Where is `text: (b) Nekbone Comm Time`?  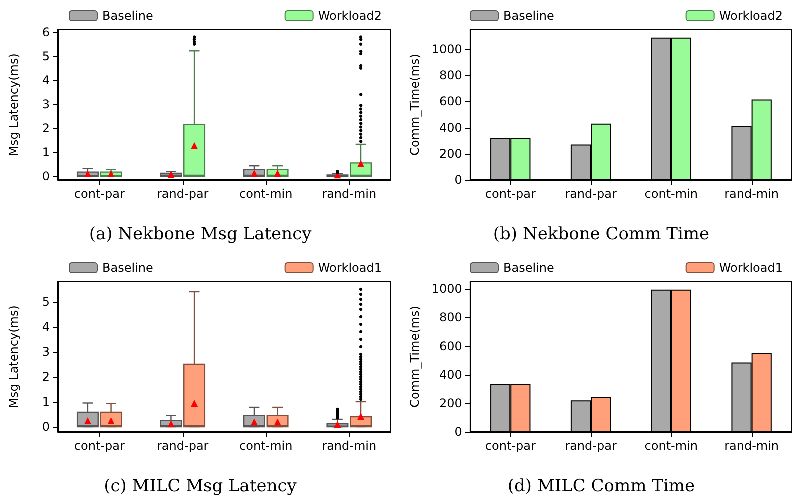 text: (b) Nekbone Comm Time is located at coordinates (601, 234).